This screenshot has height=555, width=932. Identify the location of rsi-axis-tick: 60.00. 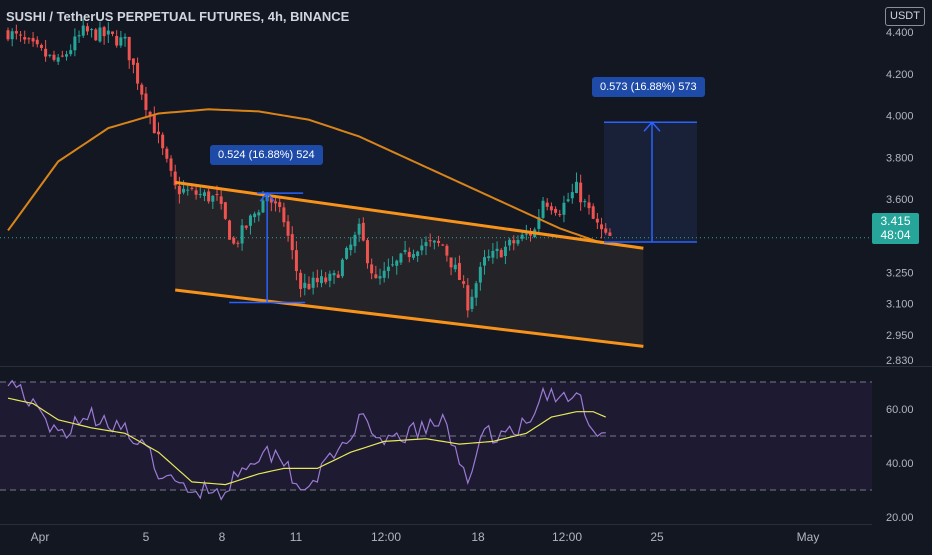
(900, 410).